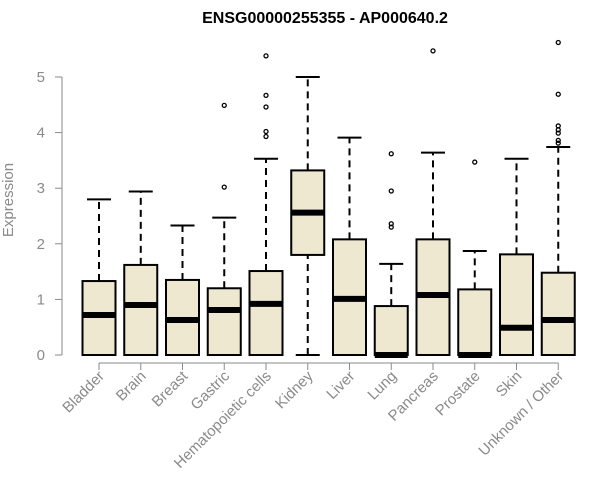  What do you see at coordinates (83, 392) in the screenshot?
I see `x-tick-label: Bladder` at bounding box center [83, 392].